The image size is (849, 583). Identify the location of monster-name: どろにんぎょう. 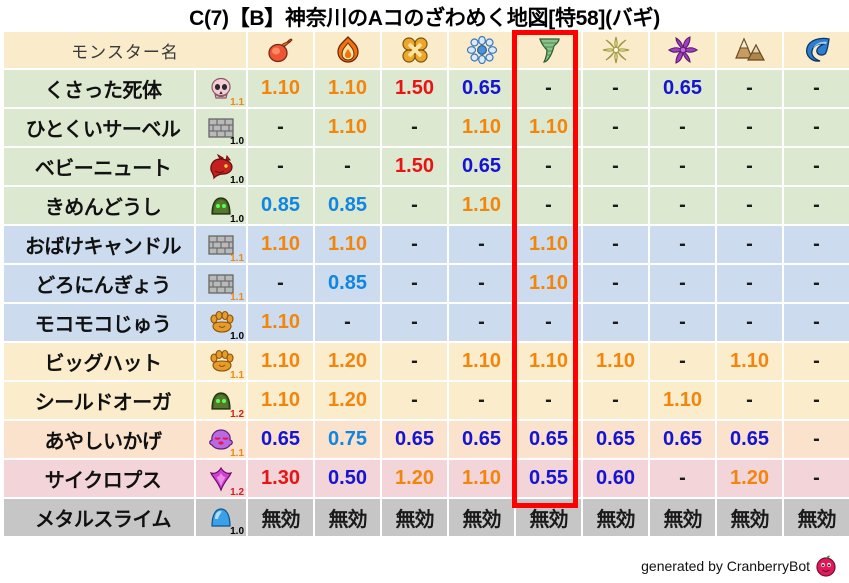
(99, 283).